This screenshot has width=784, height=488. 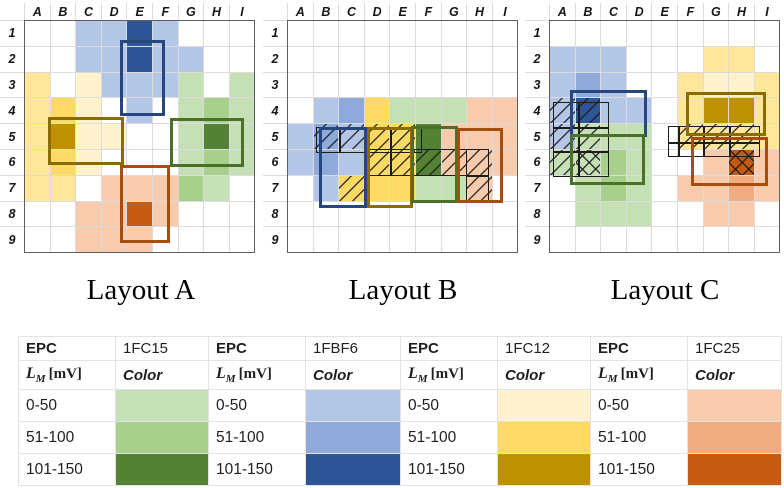 What do you see at coordinates (403, 290) in the screenshot?
I see `layout-b-label: Layout B` at bounding box center [403, 290].